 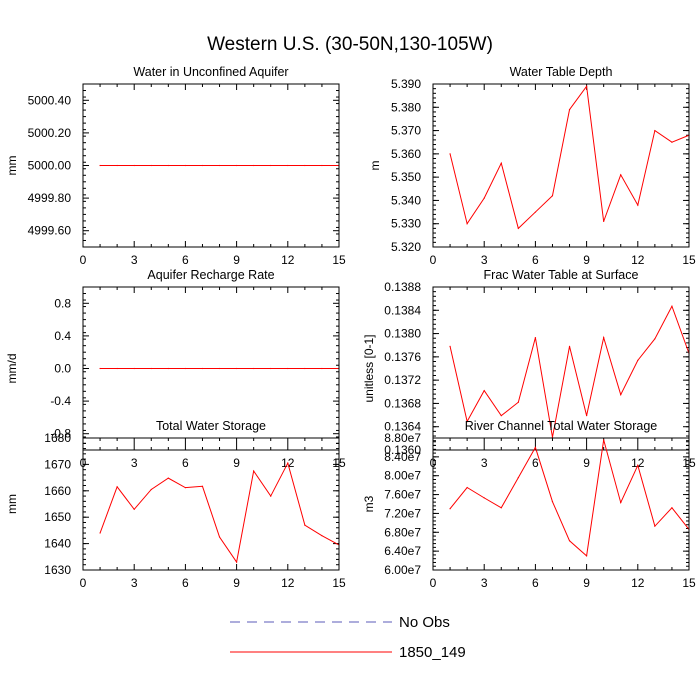 I want to click on panel-aquifer-recharge-rate-xtick-label: 3, so click(x=134, y=463).